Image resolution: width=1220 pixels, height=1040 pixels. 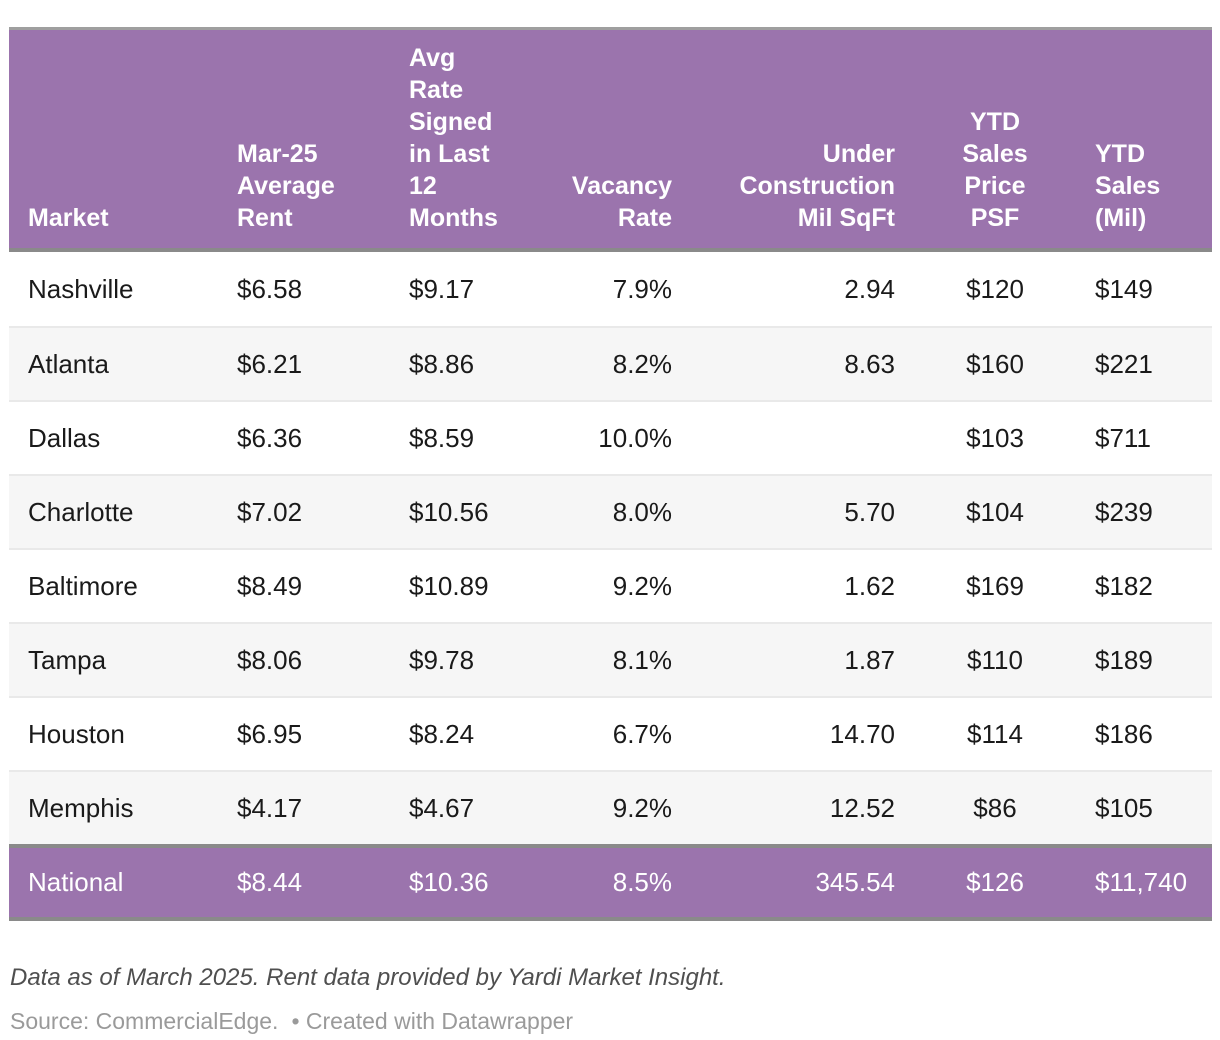 What do you see at coordinates (642, 288) in the screenshot?
I see `table-cell: 7.9%` at bounding box center [642, 288].